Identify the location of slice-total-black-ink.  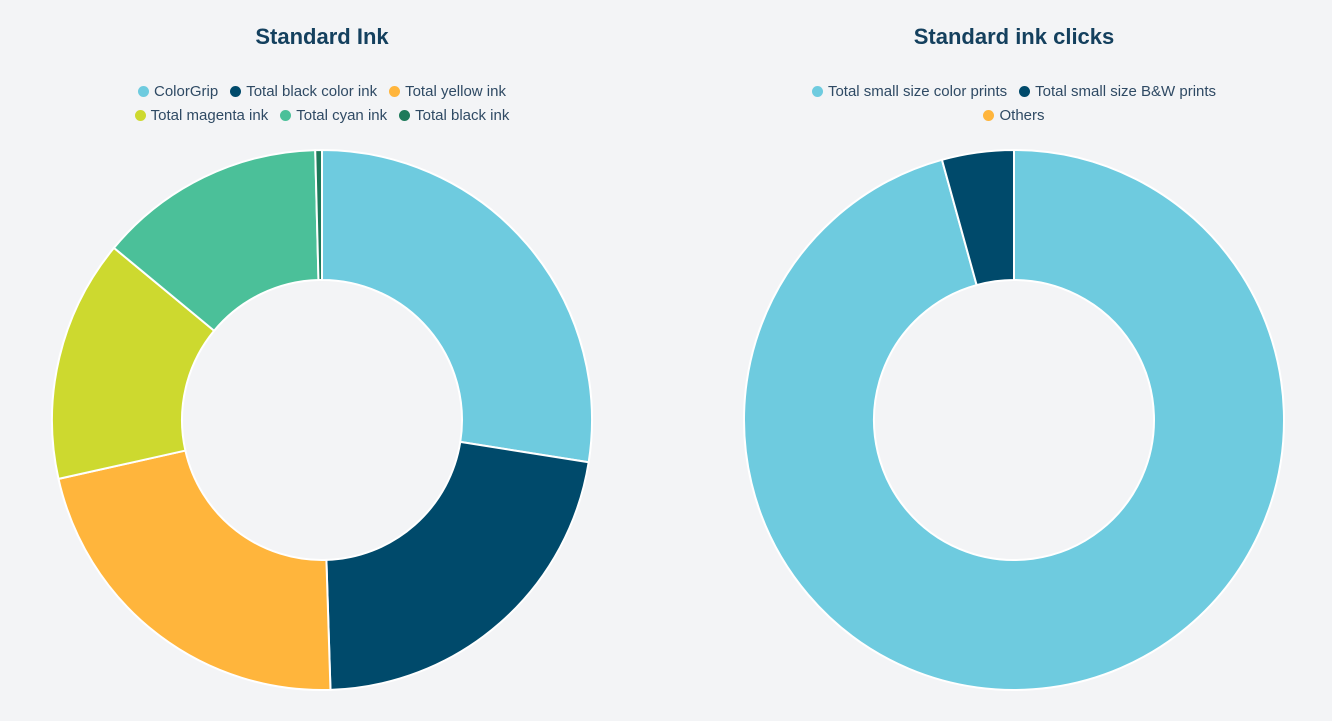
(318, 215).